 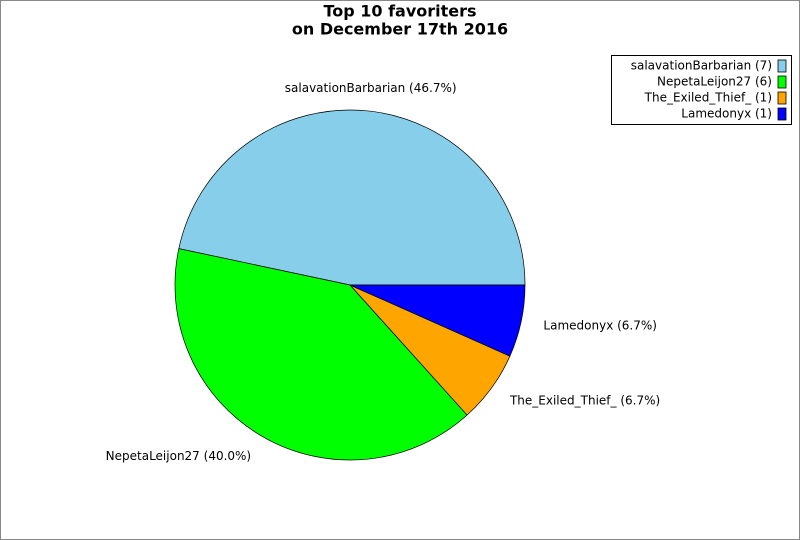 What do you see at coordinates (584, 401) in the screenshot?
I see `slice-label: The_Exiled_Thief_ (6.7%)` at bounding box center [584, 401].